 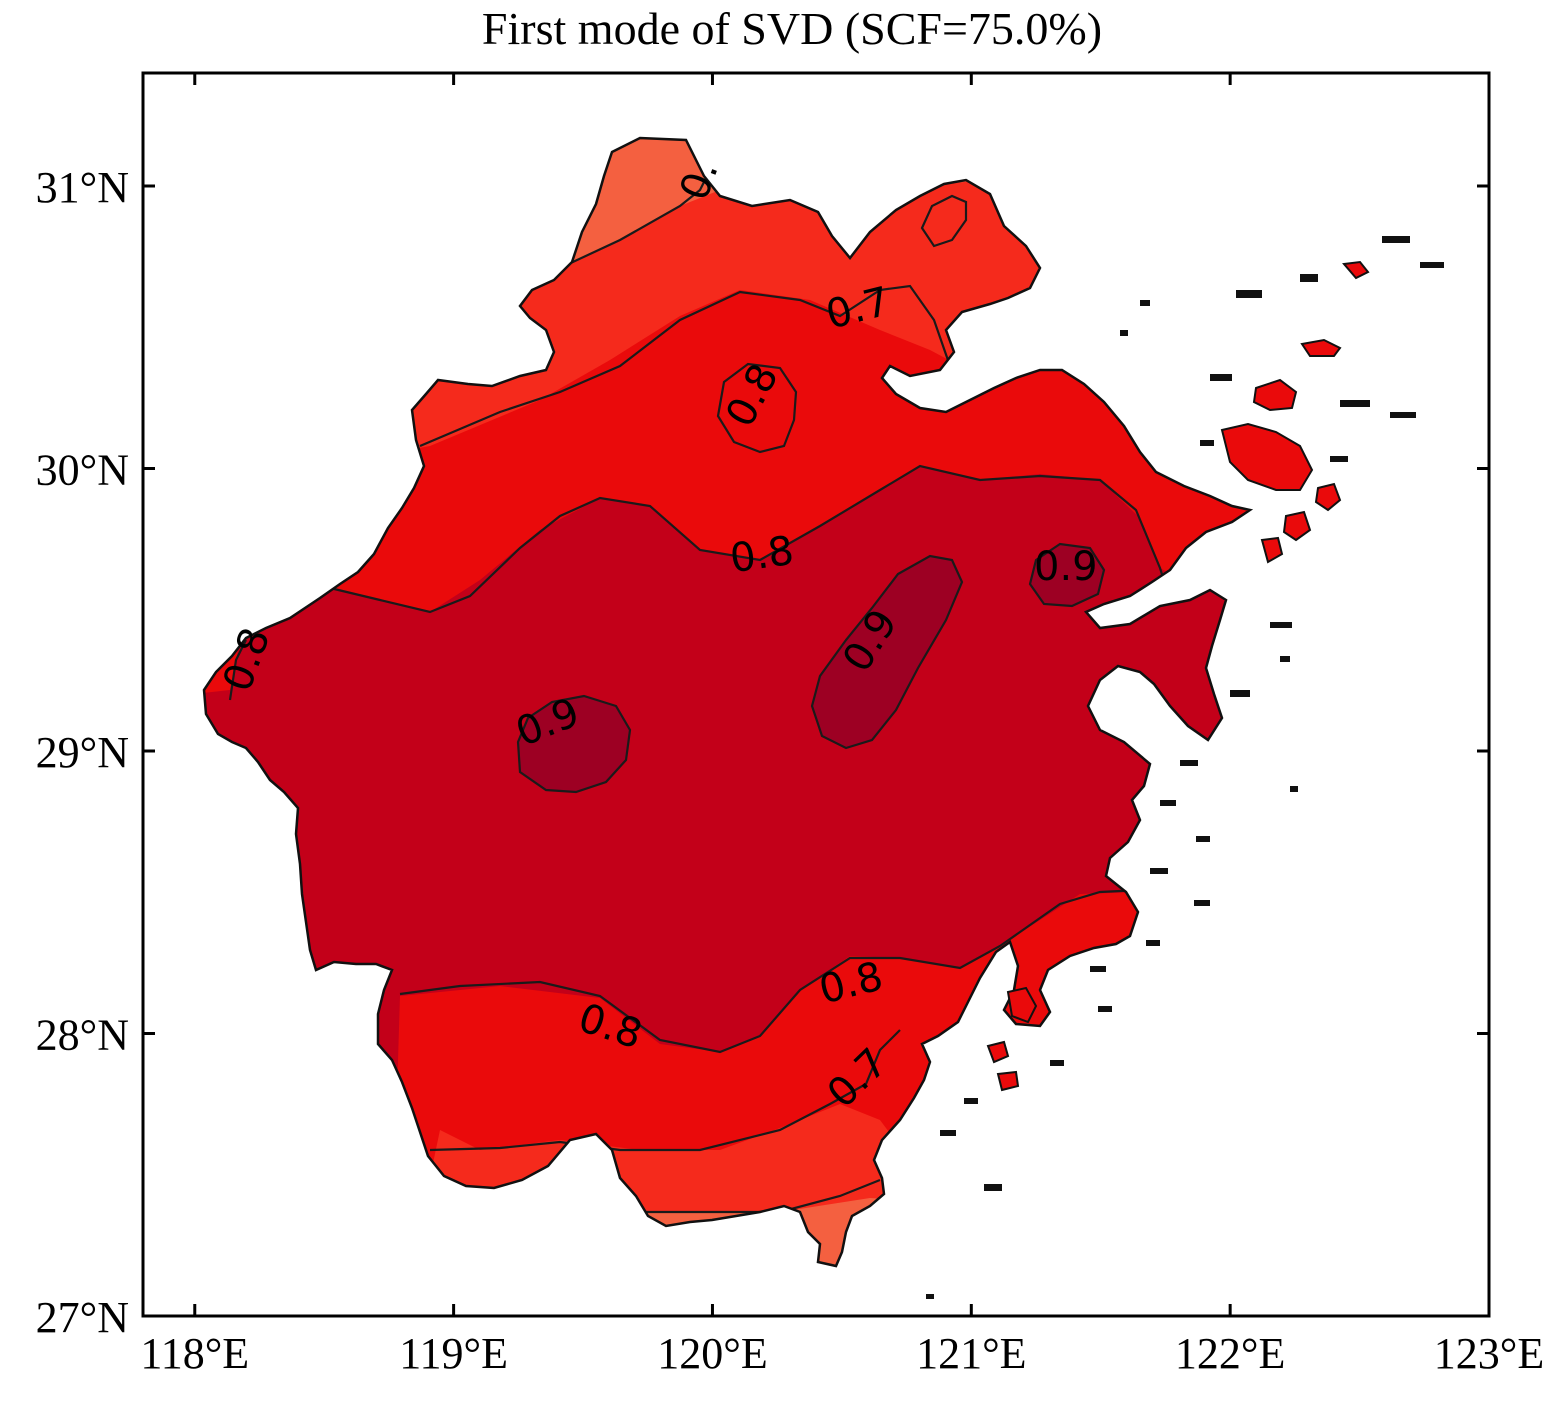 I want to click on y-tick-label-27: 27°N, so click(x=82, y=1317).